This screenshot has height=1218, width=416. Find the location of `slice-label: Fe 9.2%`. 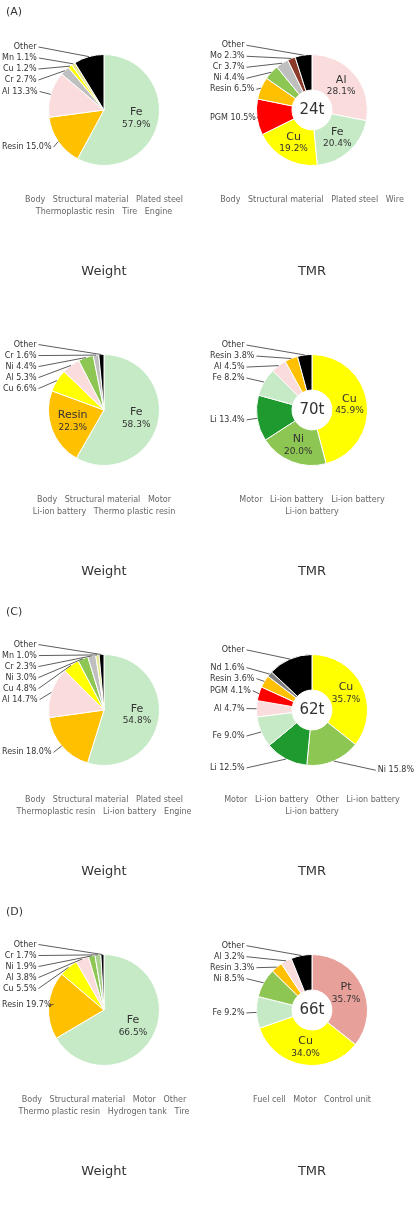

slice-label: Fe 9.2% is located at coordinates (228, 1012).